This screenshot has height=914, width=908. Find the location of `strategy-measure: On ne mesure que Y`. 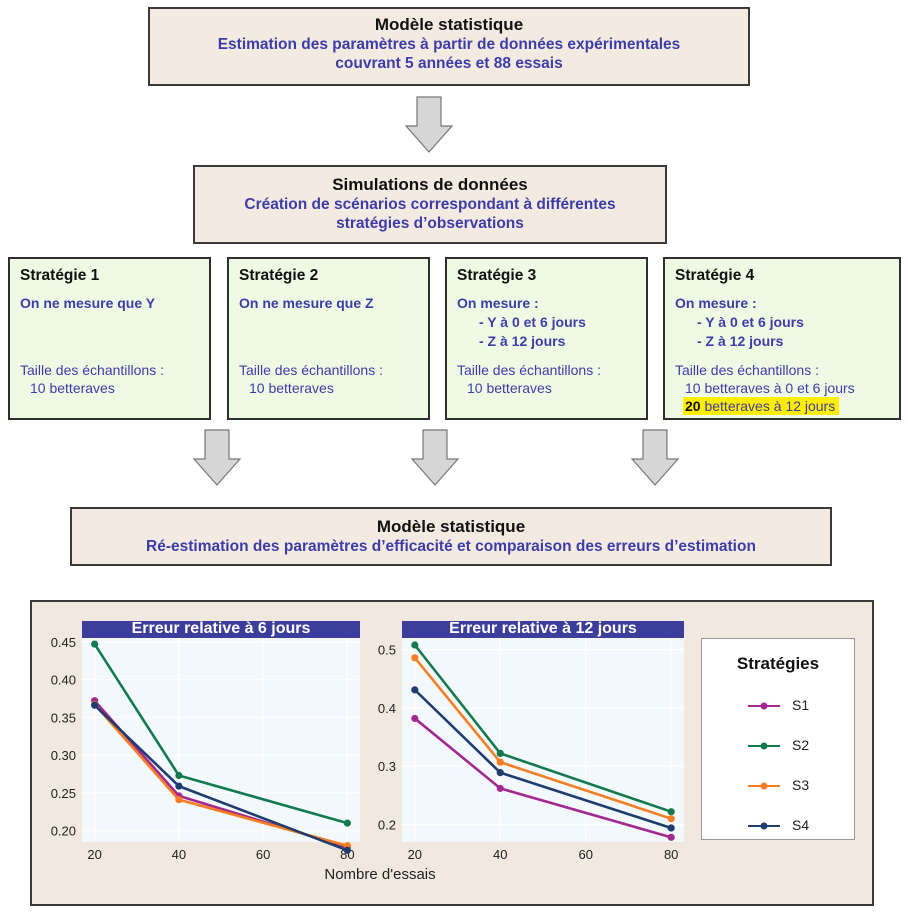

strategy-measure: On ne mesure que Y is located at coordinates (88, 303).